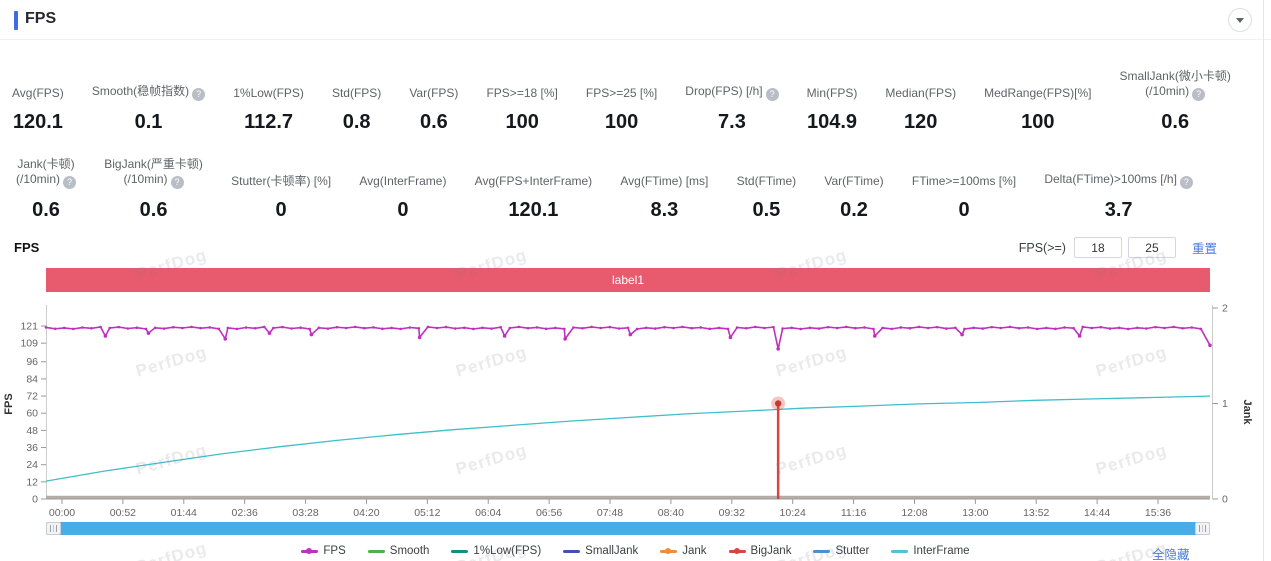  I want to click on metric: FPS>=25 [%] 100, so click(621, 110).